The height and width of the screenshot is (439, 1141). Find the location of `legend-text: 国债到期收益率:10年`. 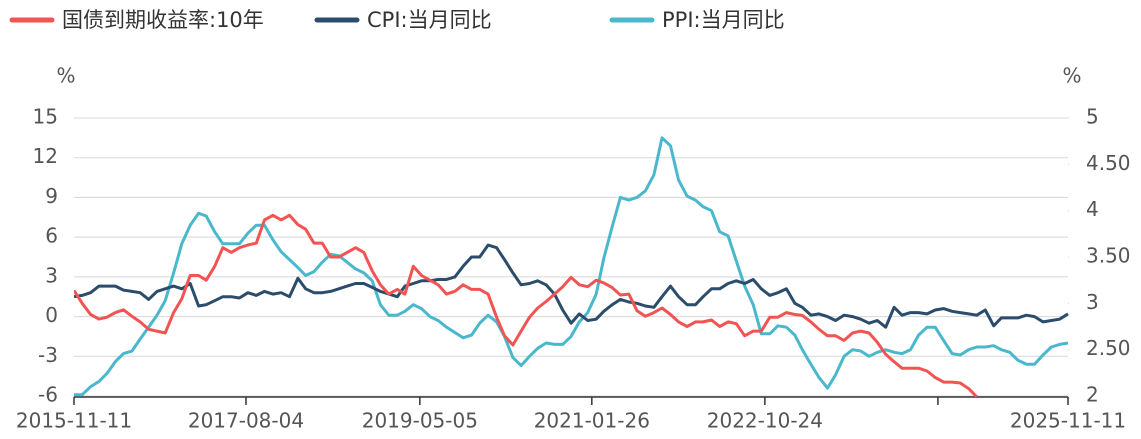

legend-text: 国债到期收益率:10年 is located at coordinates (163, 20).